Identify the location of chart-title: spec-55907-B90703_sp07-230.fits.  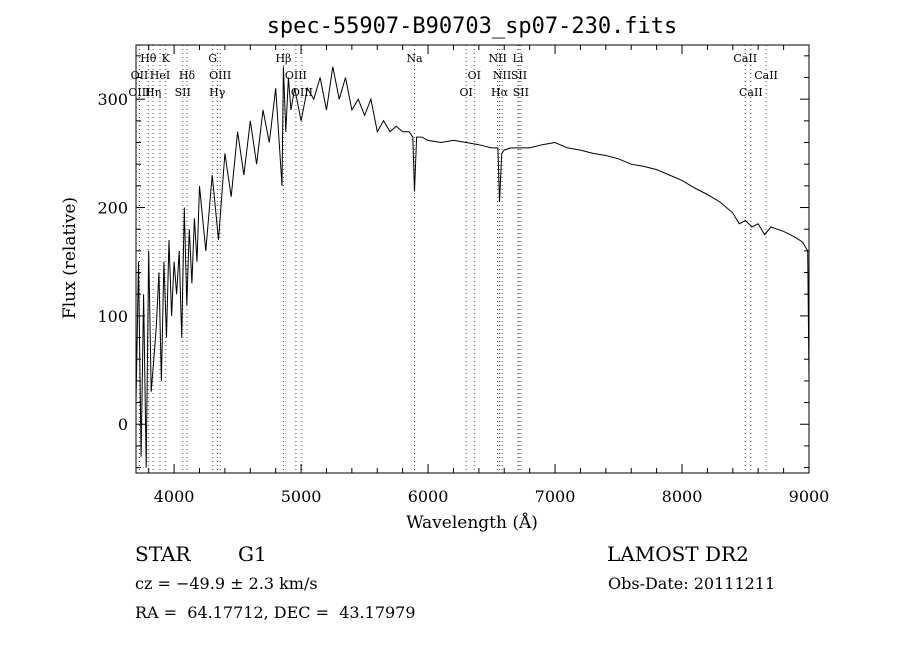
(472, 26).